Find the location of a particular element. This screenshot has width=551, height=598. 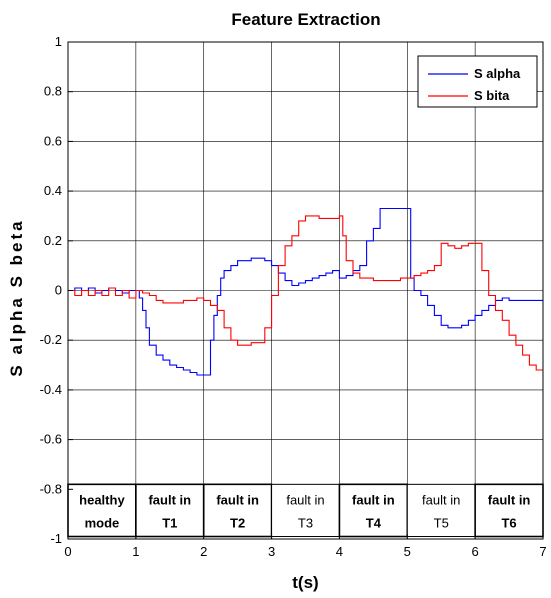

legend-label: S bita is located at coordinates (492, 95).